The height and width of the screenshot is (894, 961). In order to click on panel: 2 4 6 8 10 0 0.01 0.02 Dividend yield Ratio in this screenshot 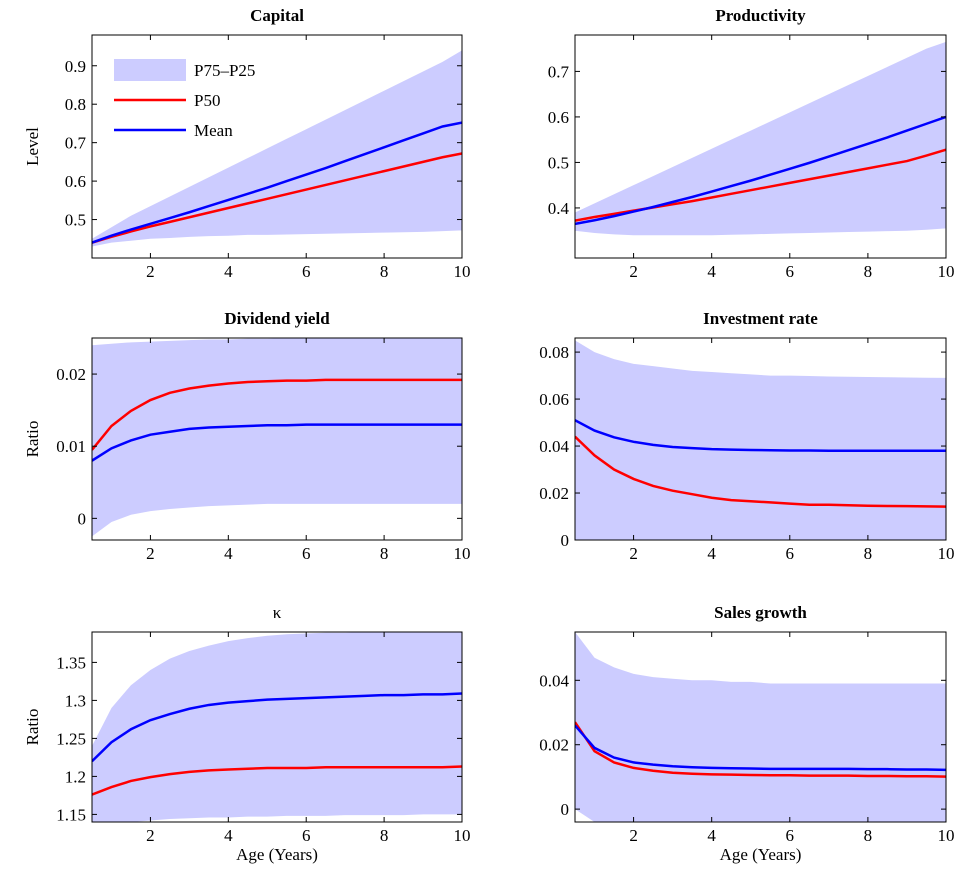, I will do `click(247, 436)`.